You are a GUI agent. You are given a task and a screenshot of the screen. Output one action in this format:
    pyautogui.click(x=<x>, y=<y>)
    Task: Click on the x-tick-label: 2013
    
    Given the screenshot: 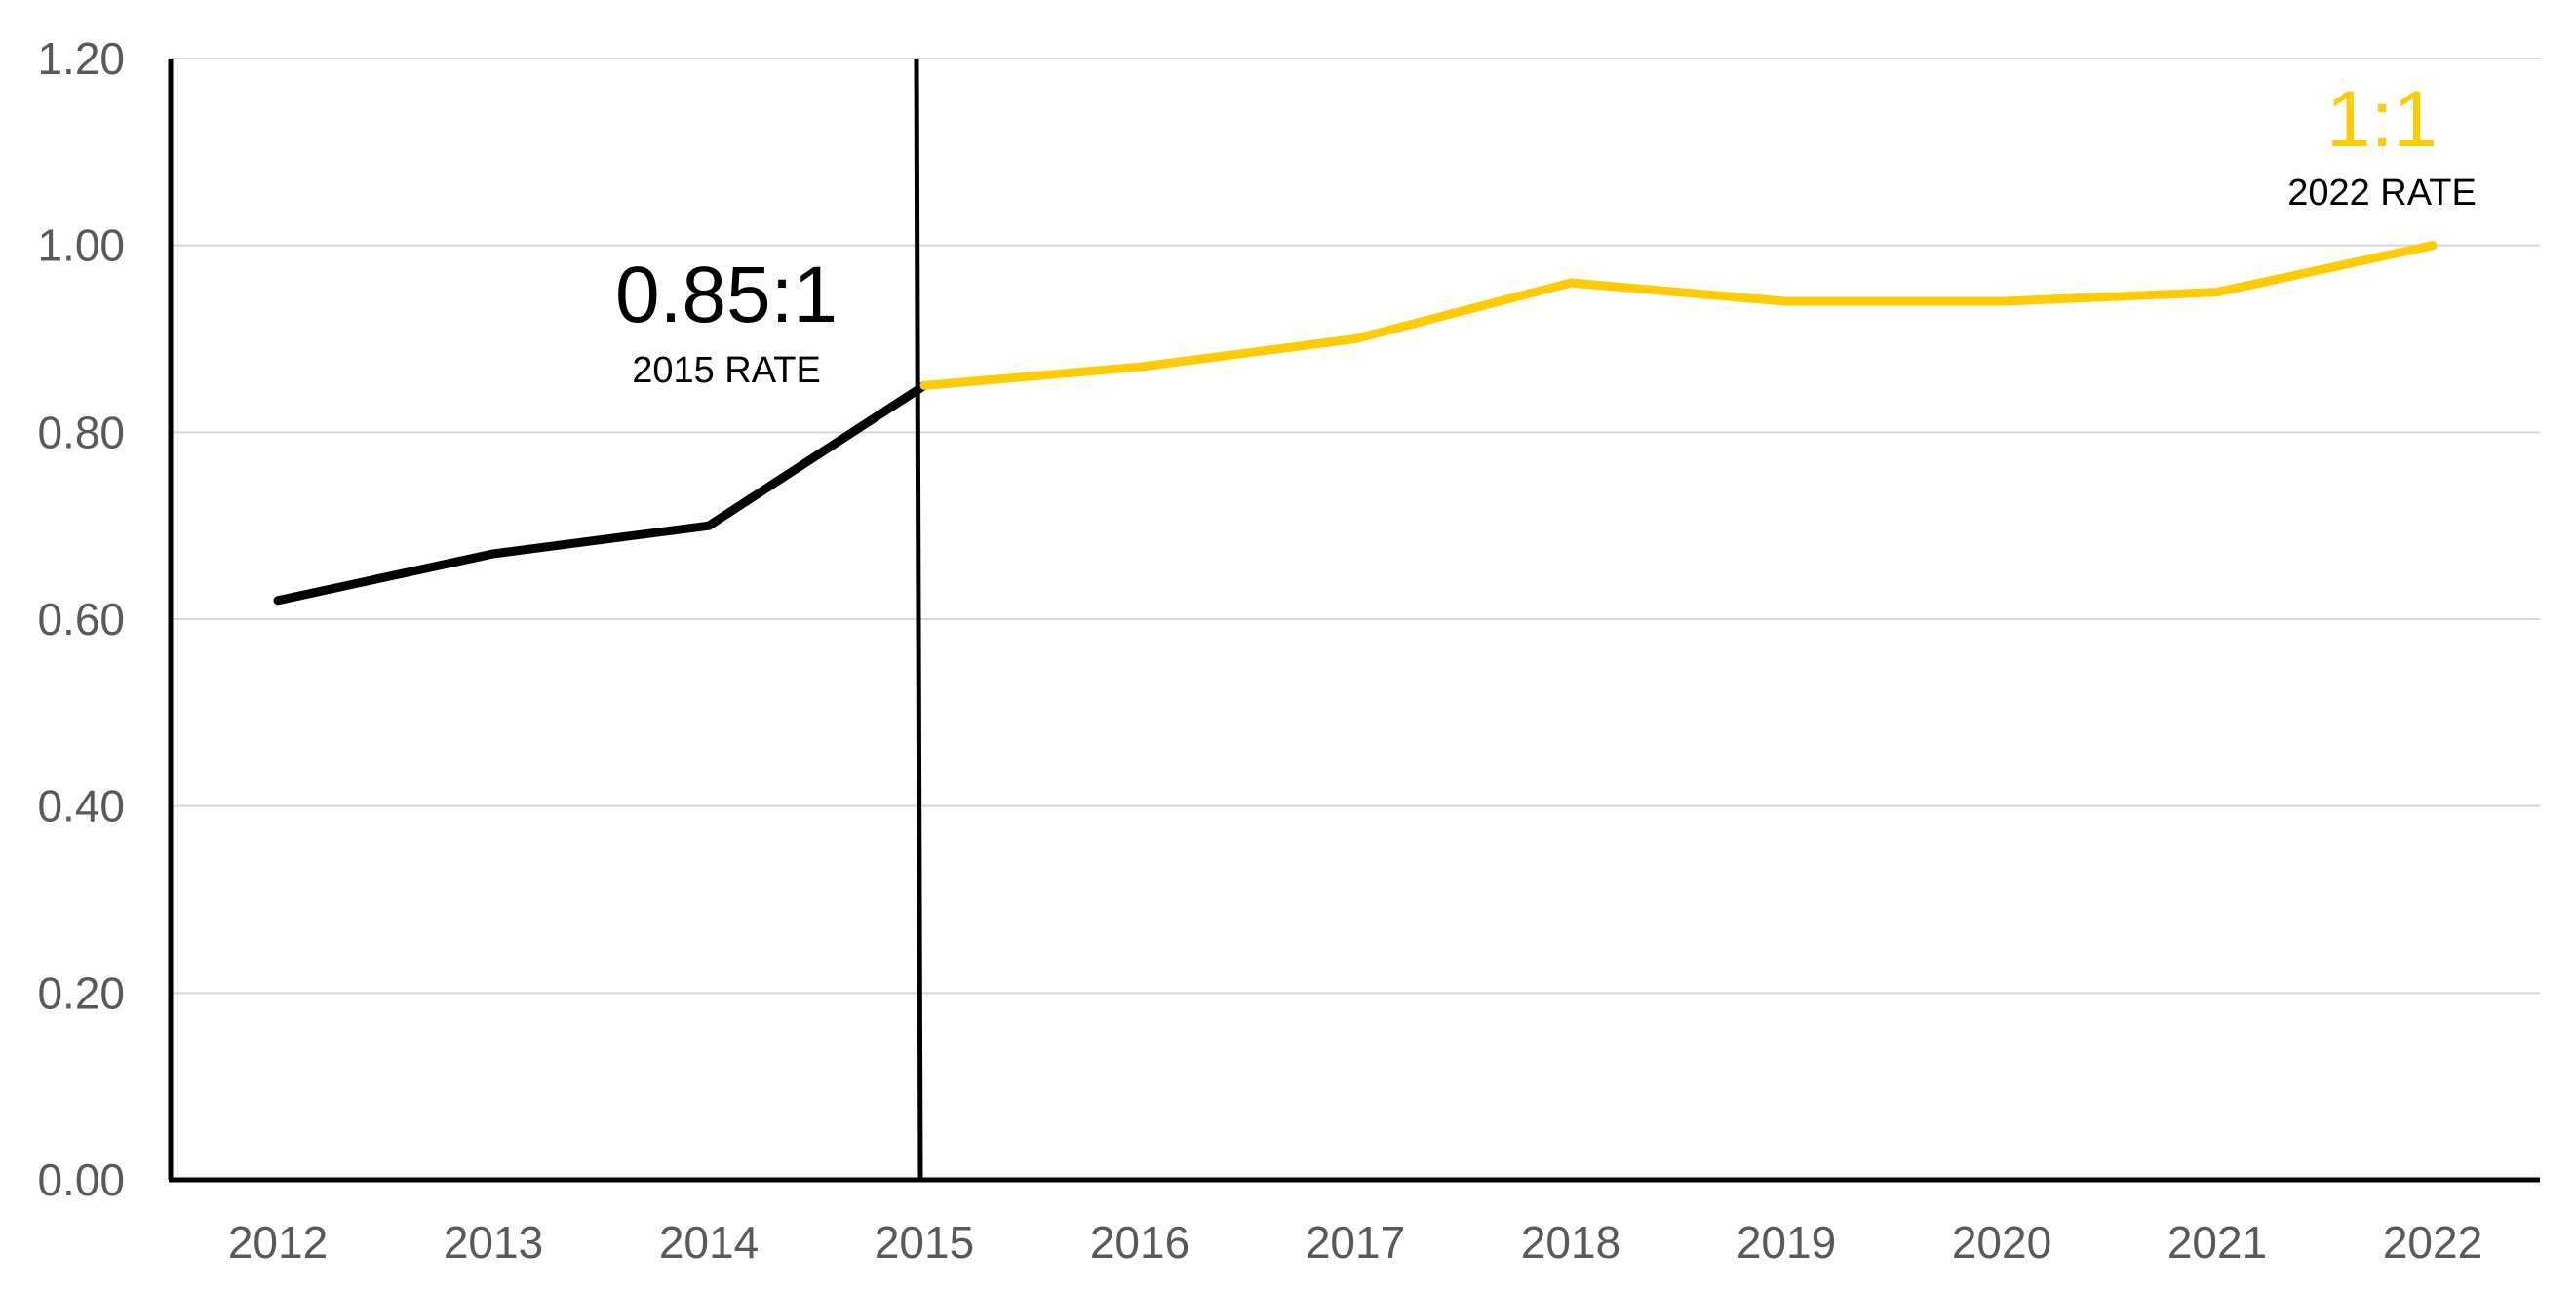 What is the action you would take?
    pyautogui.click(x=493, y=1242)
    